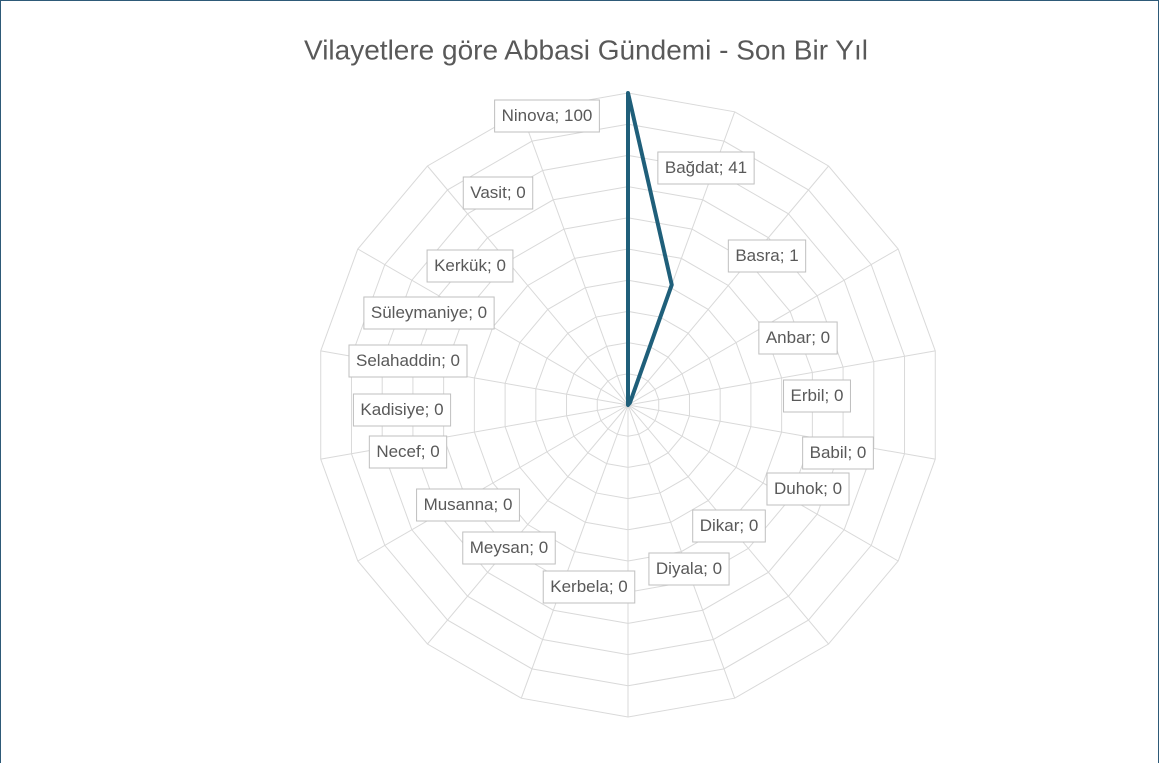  Describe the element at coordinates (460, 265) in the screenshot. I see `label-category: Kerkük` at that location.